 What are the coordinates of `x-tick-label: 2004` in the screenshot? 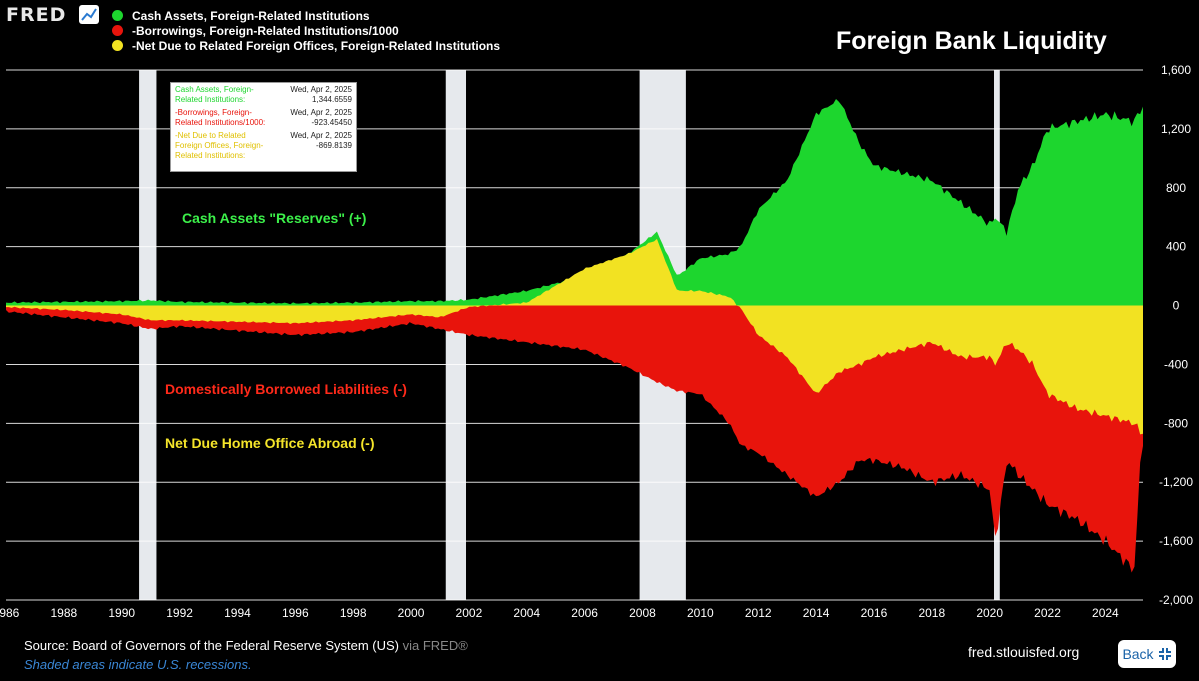 It's located at (526, 613).